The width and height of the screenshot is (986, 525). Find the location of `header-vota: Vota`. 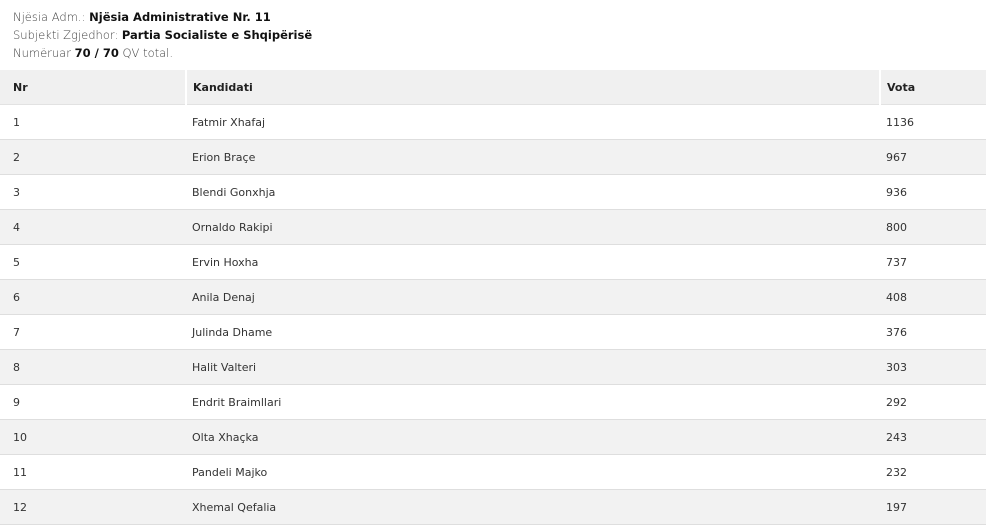

header-vota: Vota is located at coordinates (932, 87).